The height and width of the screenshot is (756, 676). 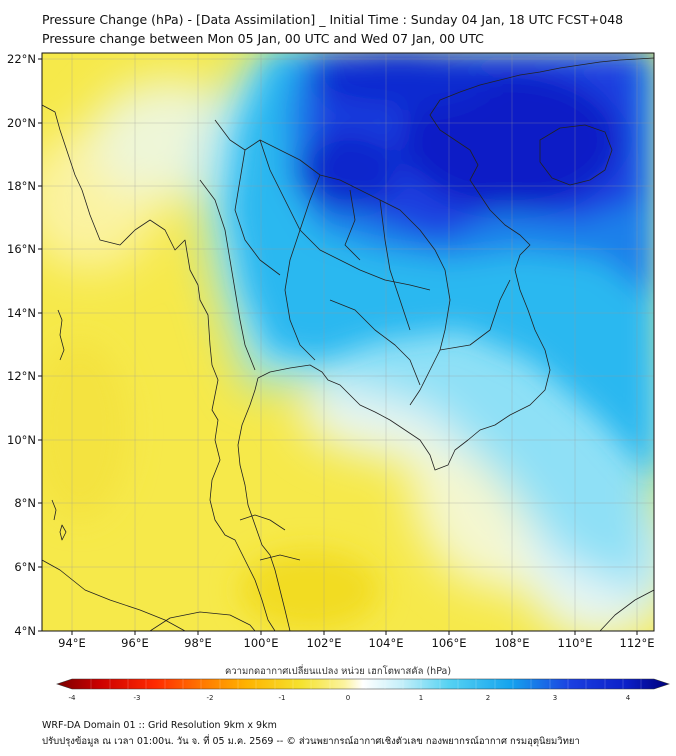 I want to click on lon-label-100: 100°E, so click(x=261, y=643).